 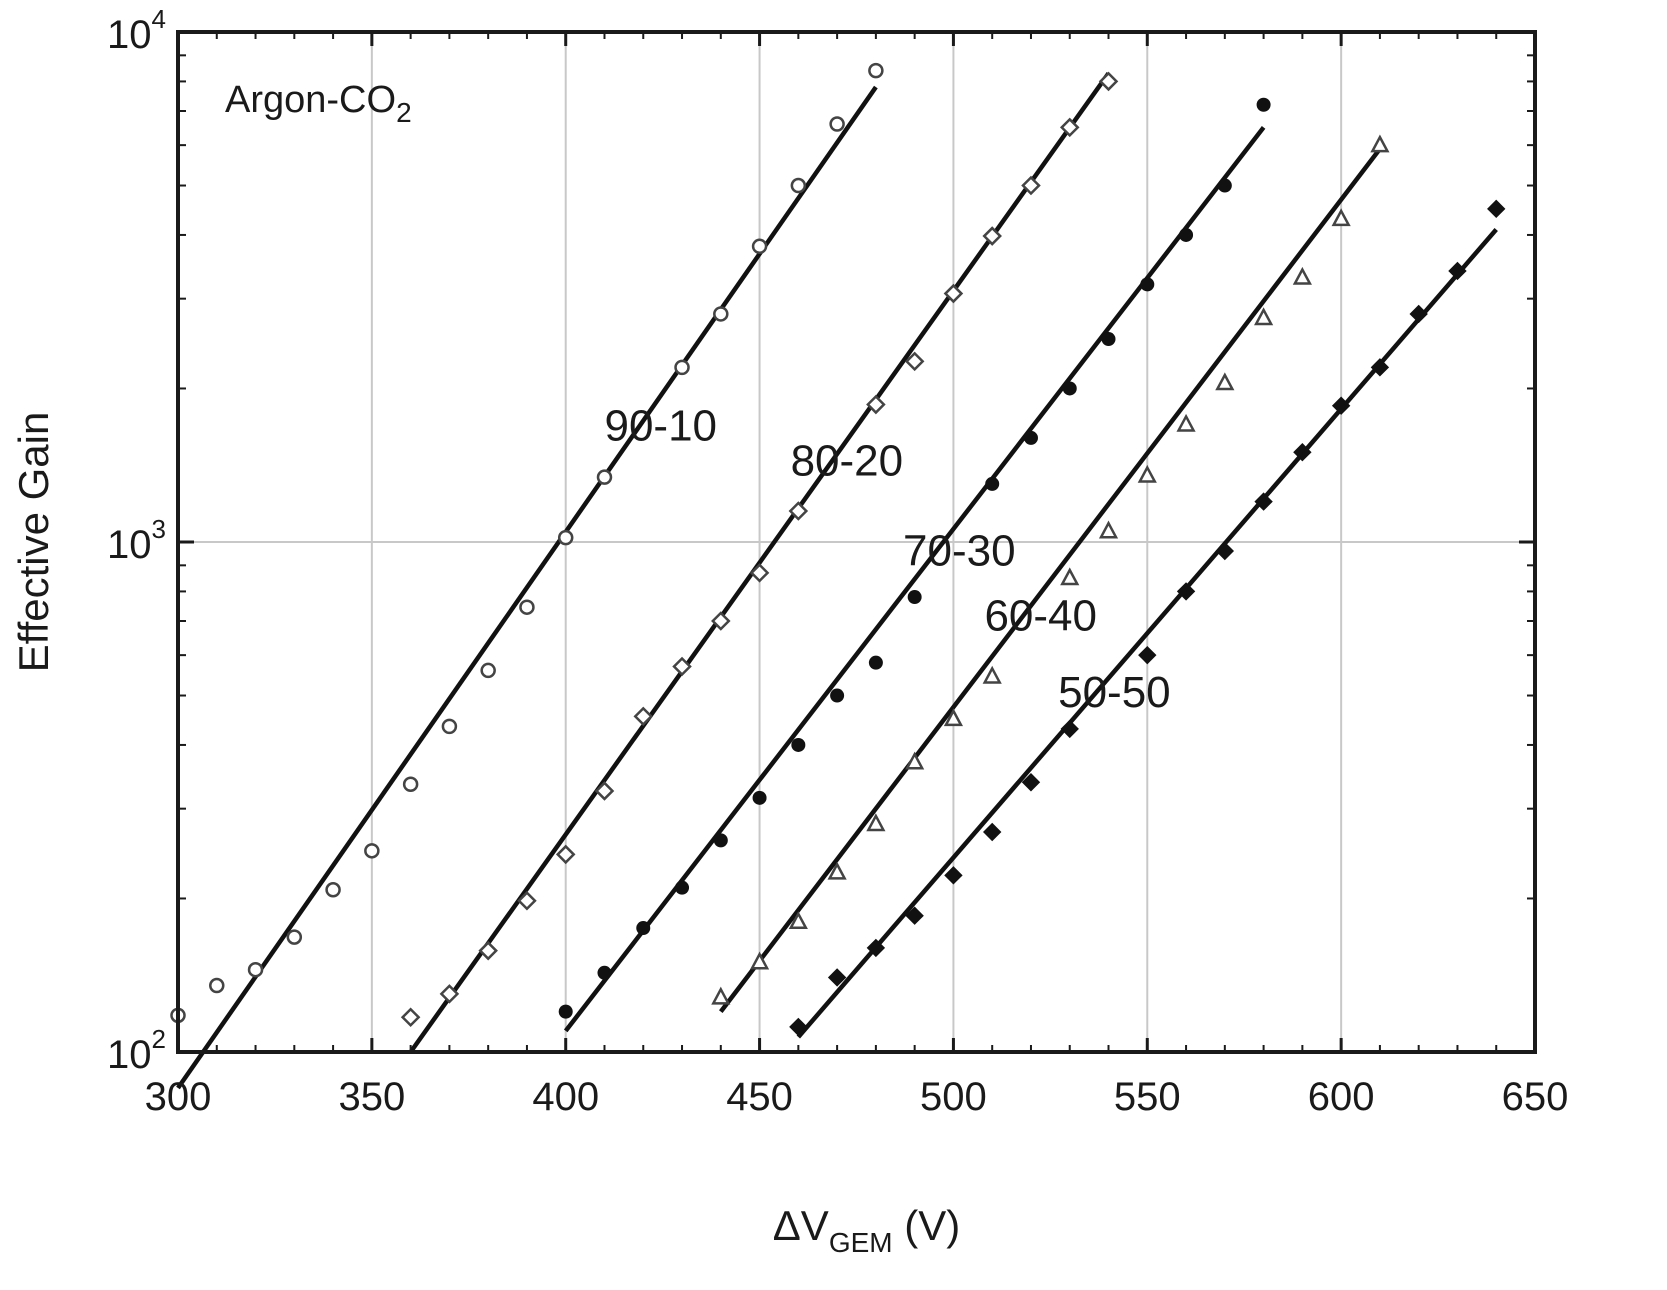 I want to click on series-labels: 90-10 80-20 70-30 60-40 50-50, so click(x=887, y=559).